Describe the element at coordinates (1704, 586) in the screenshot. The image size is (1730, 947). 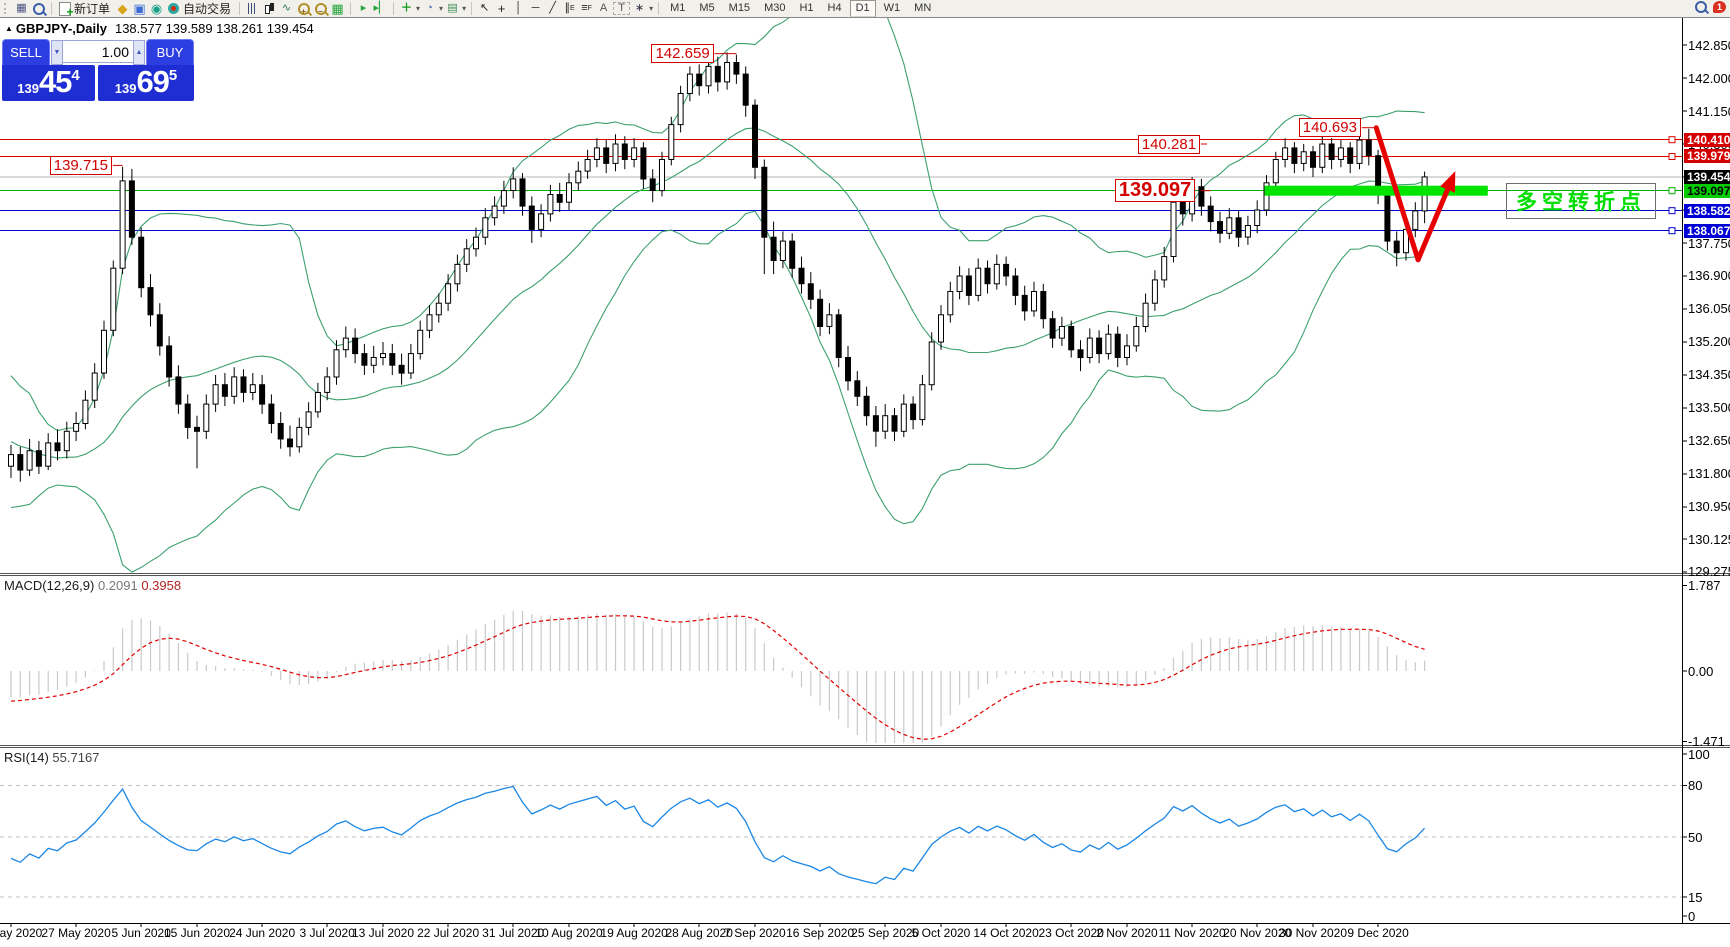
I see `macd-axis-tick: 1.787` at that location.